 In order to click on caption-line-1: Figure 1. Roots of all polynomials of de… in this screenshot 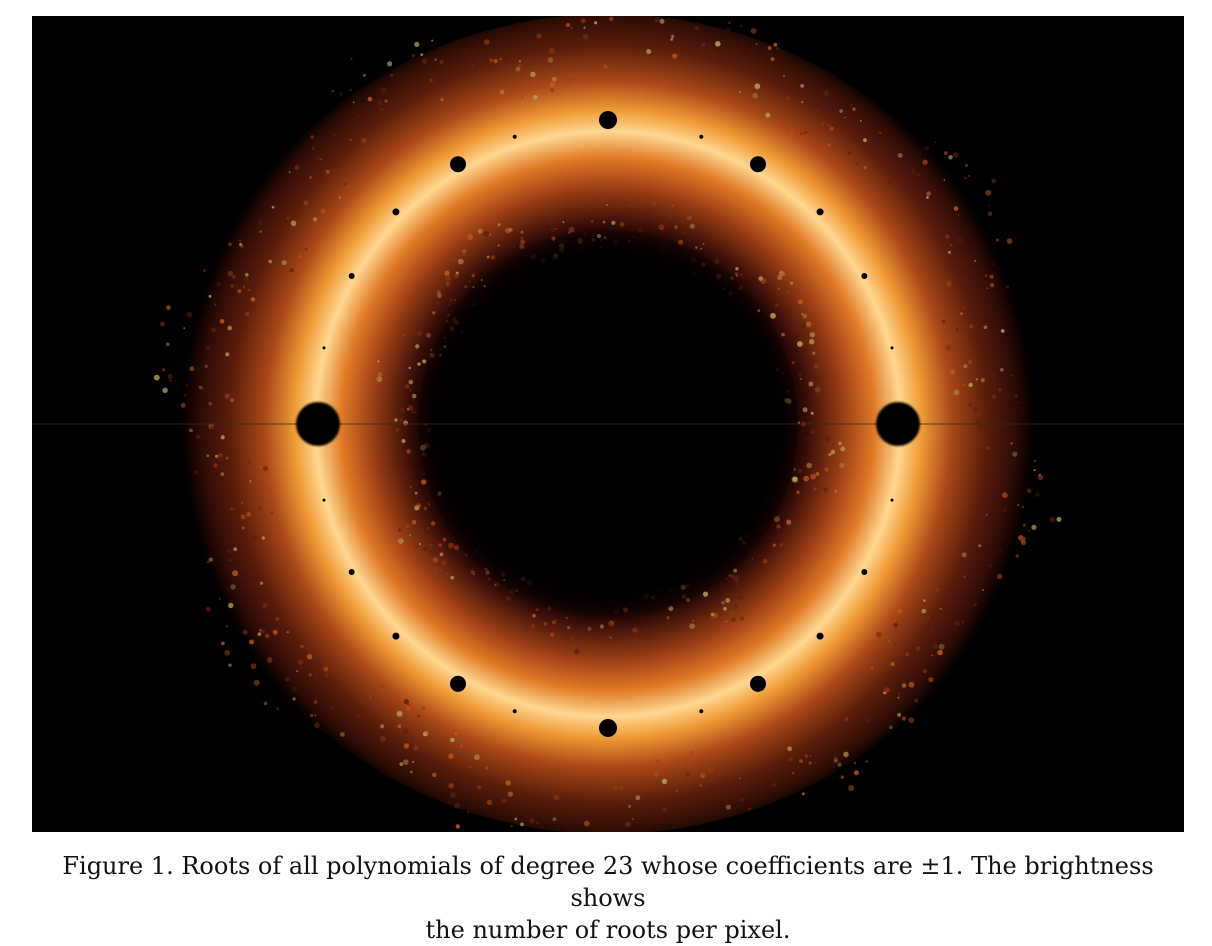, I will do `click(608, 882)`.